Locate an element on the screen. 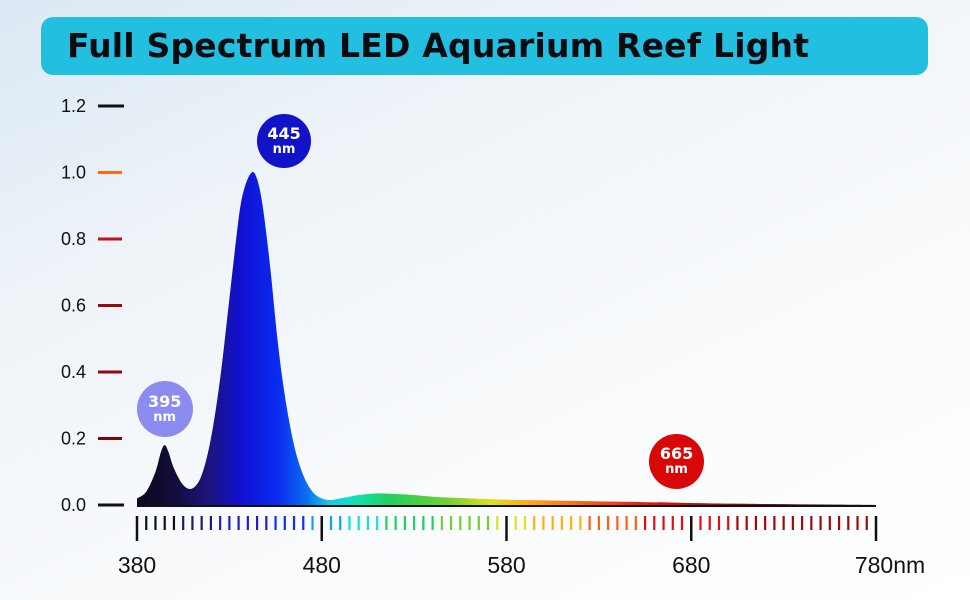 The height and width of the screenshot is (600, 970). chart-title: Full Spectrum LED Aquarium Reef Light is located at coordinates (438, 45).